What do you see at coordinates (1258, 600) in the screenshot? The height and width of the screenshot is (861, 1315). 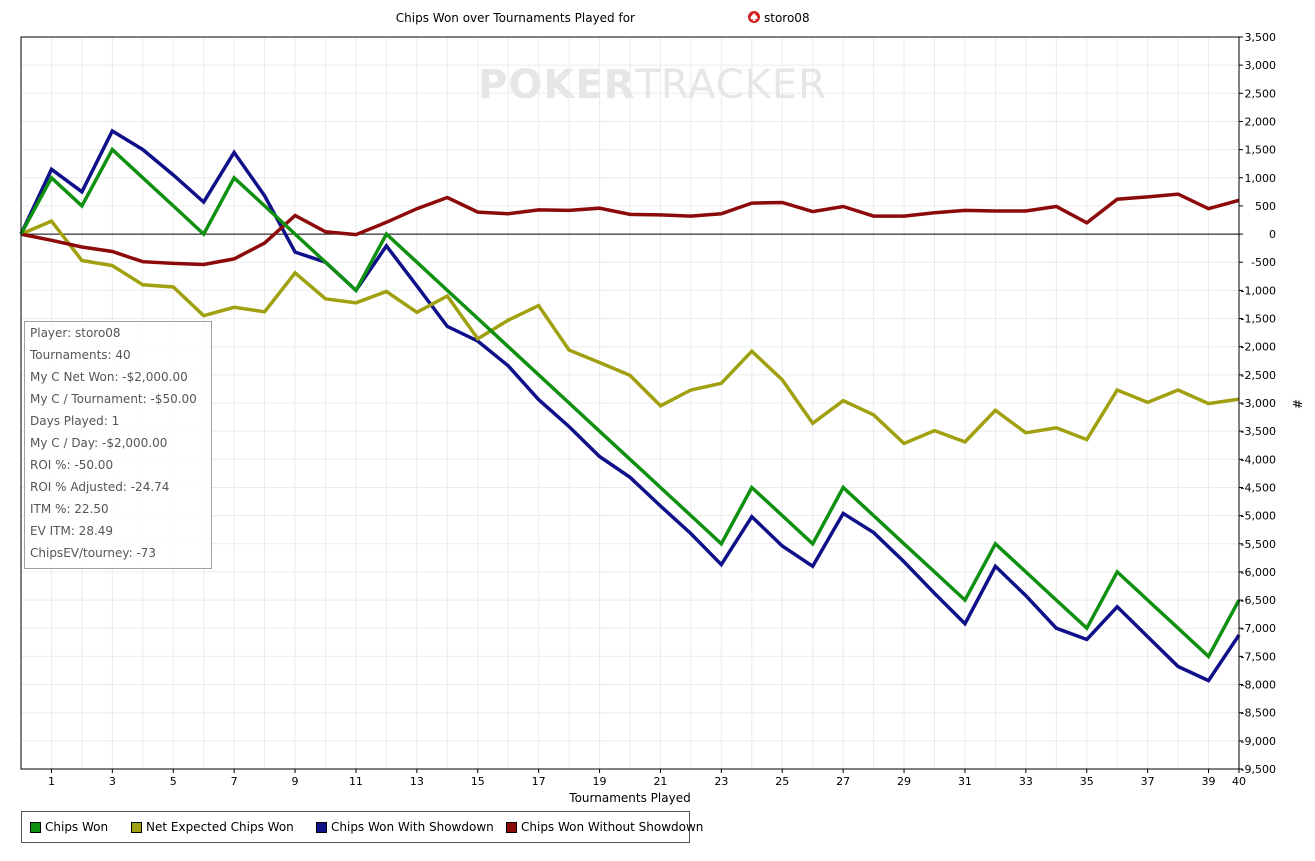 I see `y-tick-label: -6,500` at bounding box center [1258, 600].